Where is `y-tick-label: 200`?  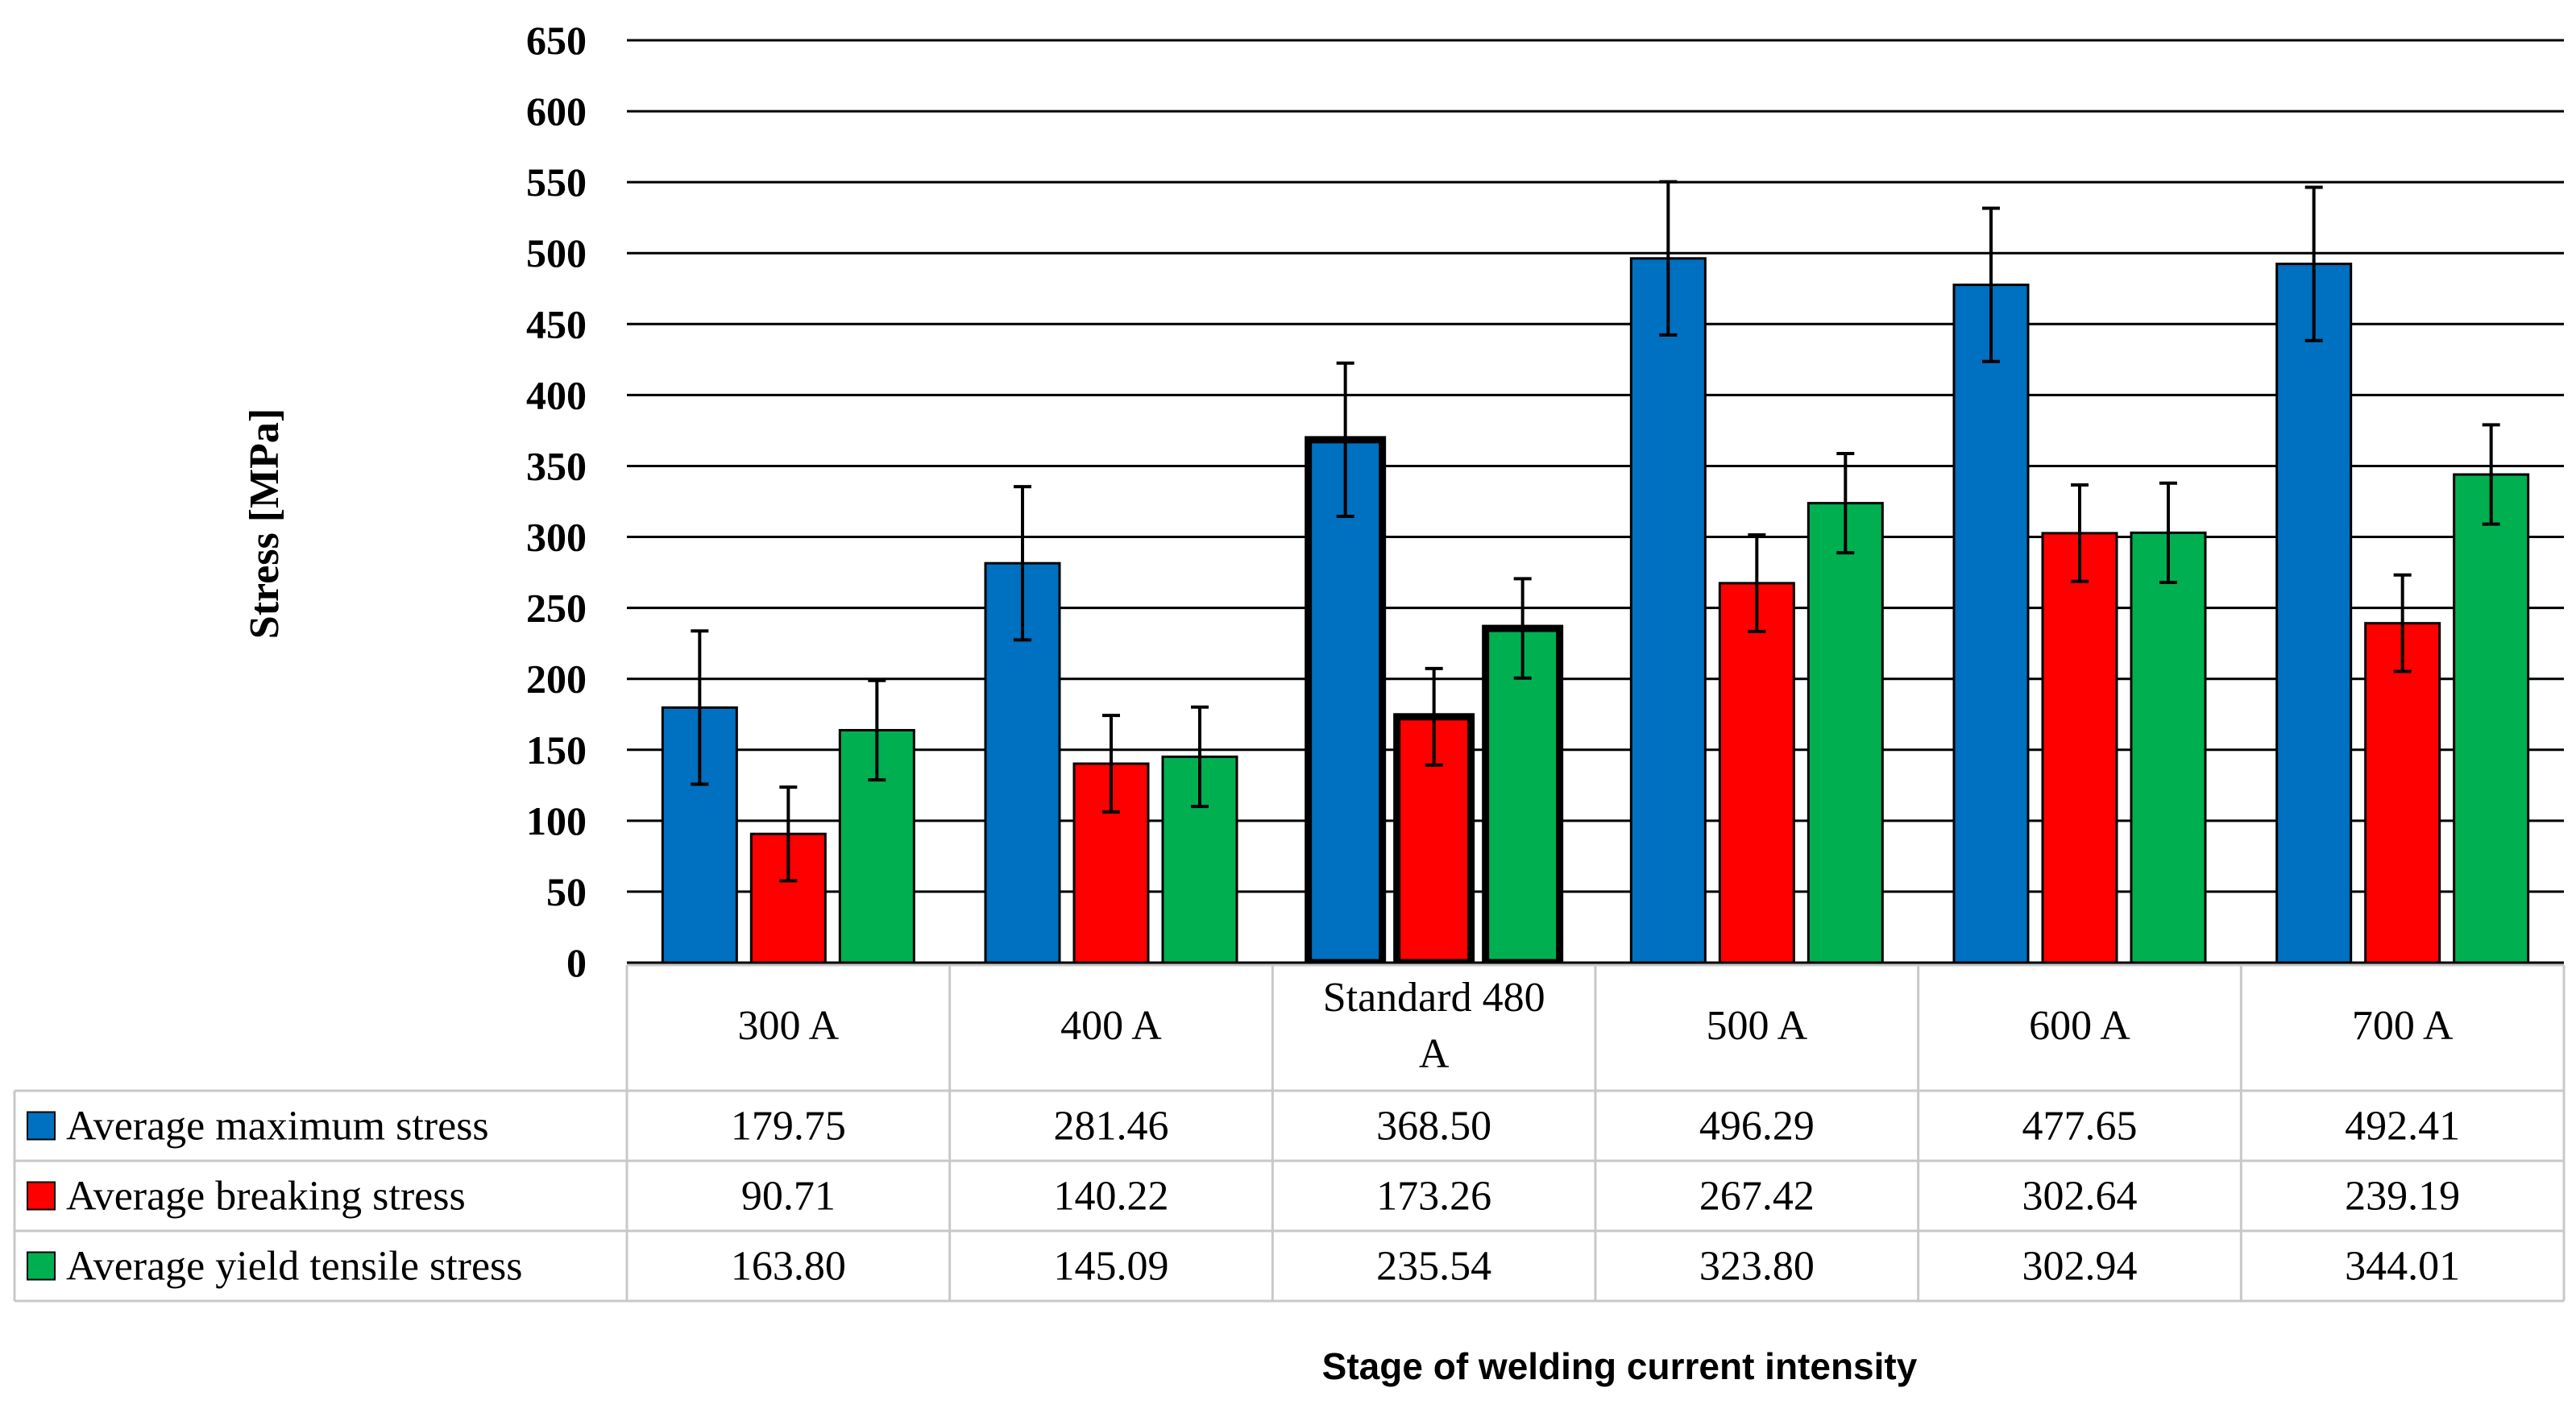
y-tick-label: 200 is located at coordinates (556, 679).